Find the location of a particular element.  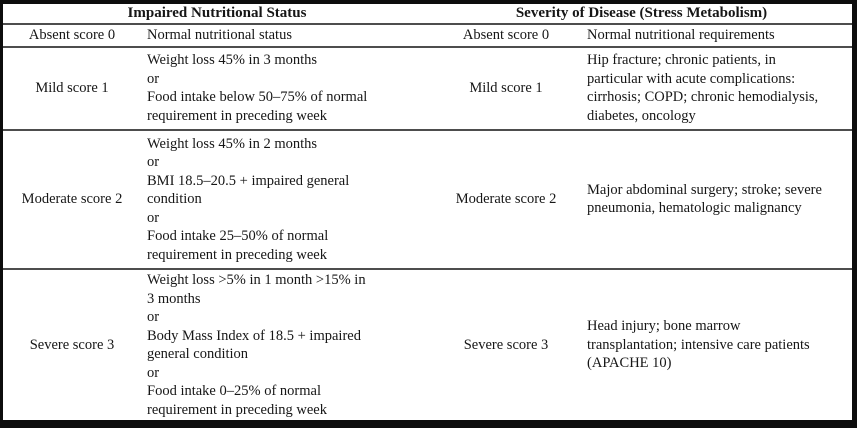

nutrition-score-cell: Mild score 1 is located at coordinates (72, 87).